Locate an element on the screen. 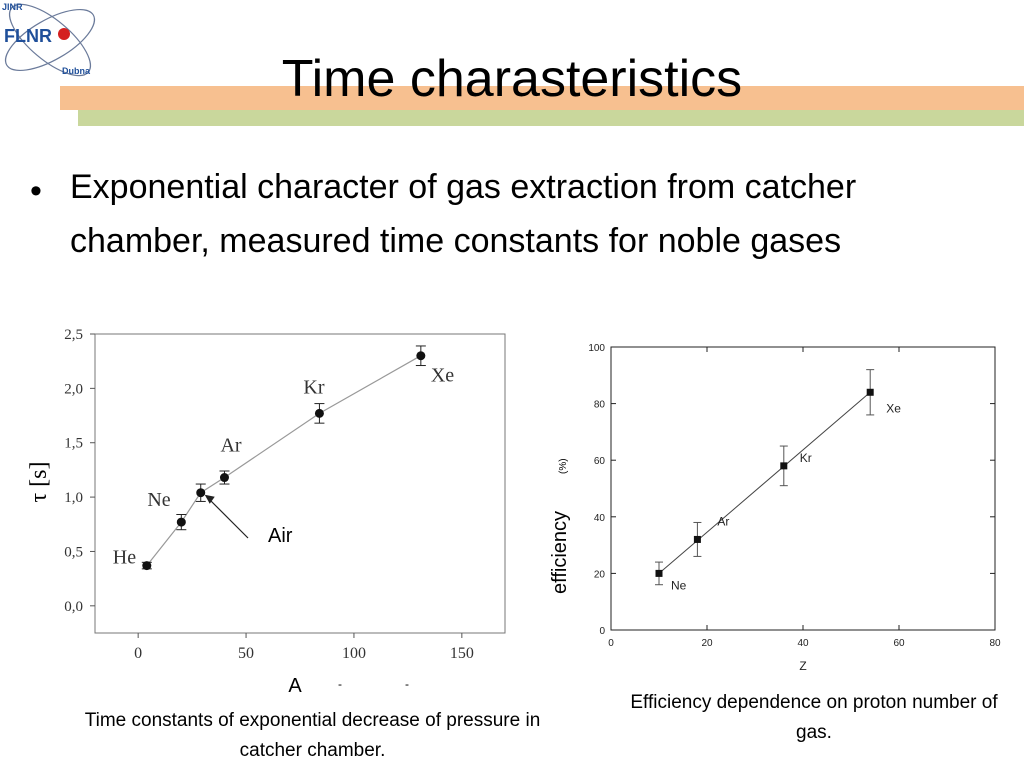  fit-line is located at coordinates (764, 482).